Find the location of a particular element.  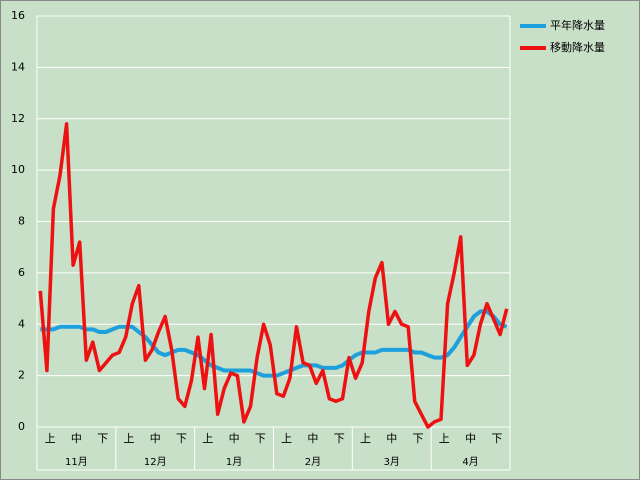

y-tick-label: 4 is located at coordinates (21, 323).